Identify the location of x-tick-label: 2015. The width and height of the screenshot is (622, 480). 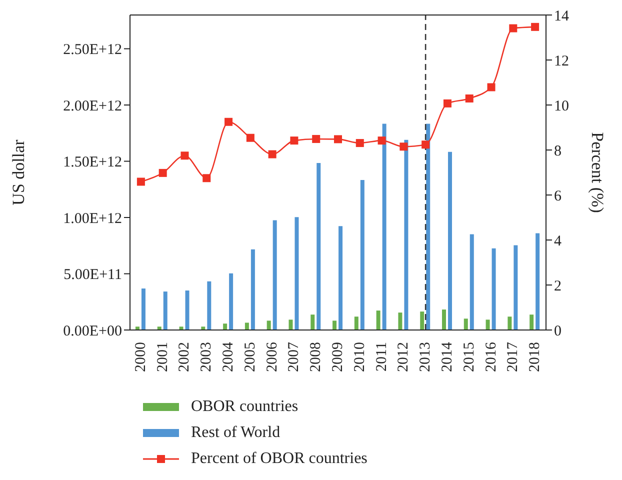
(469, 357).